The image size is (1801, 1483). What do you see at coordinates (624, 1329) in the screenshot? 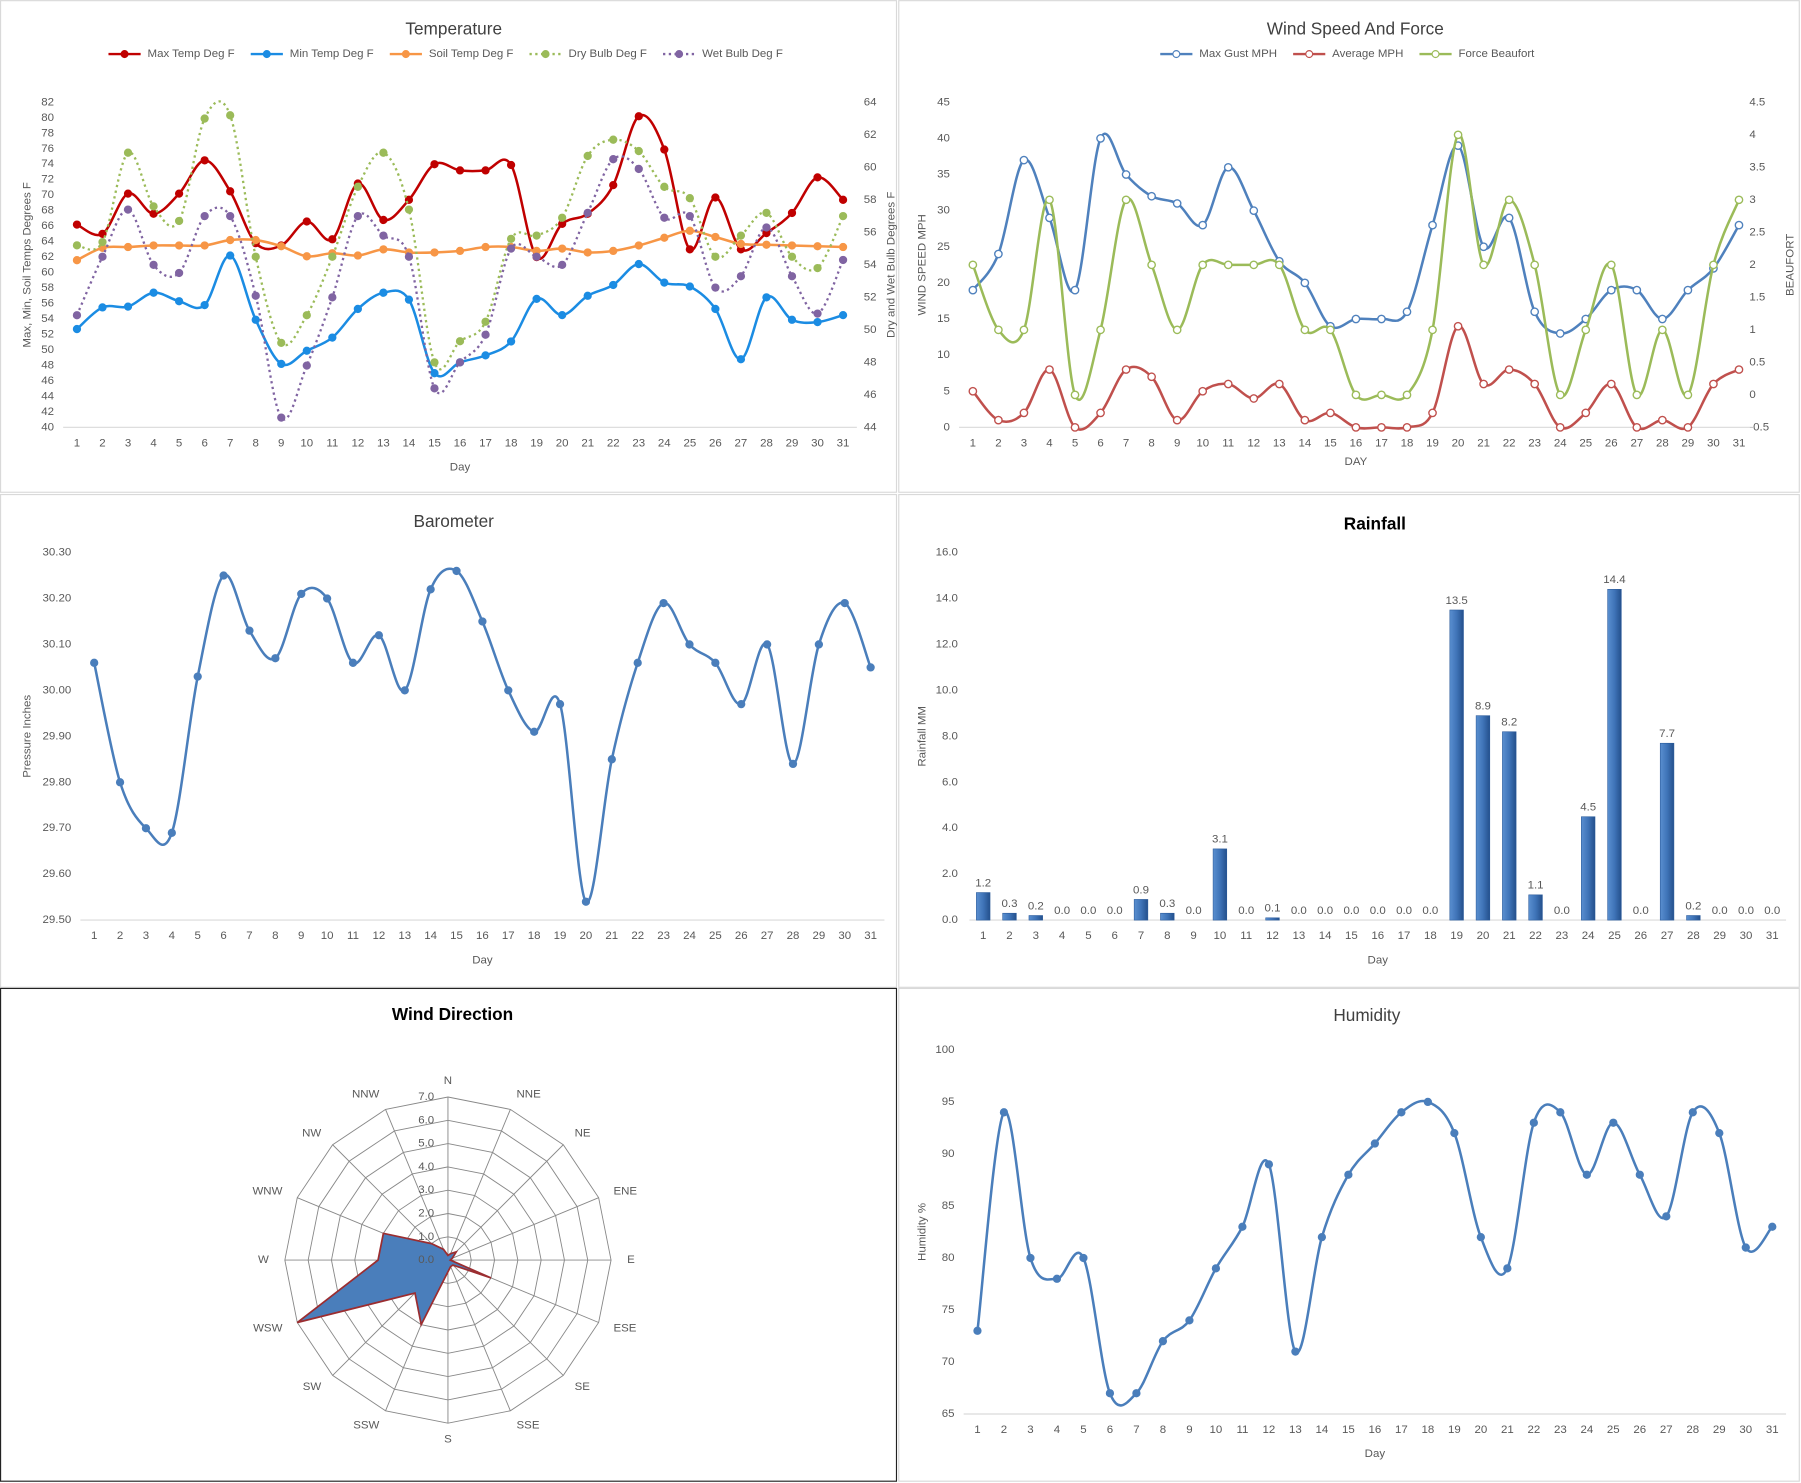
I see `category-label: ESE` at bounding box center [624, 1329].